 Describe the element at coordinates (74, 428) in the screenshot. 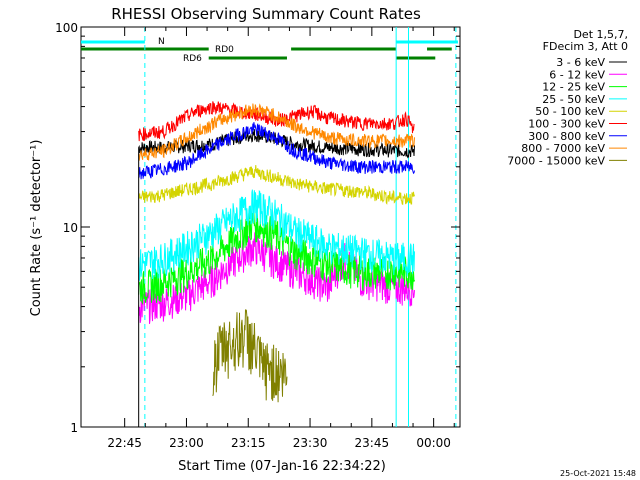

I see `y-tick-label: 1` at that location.